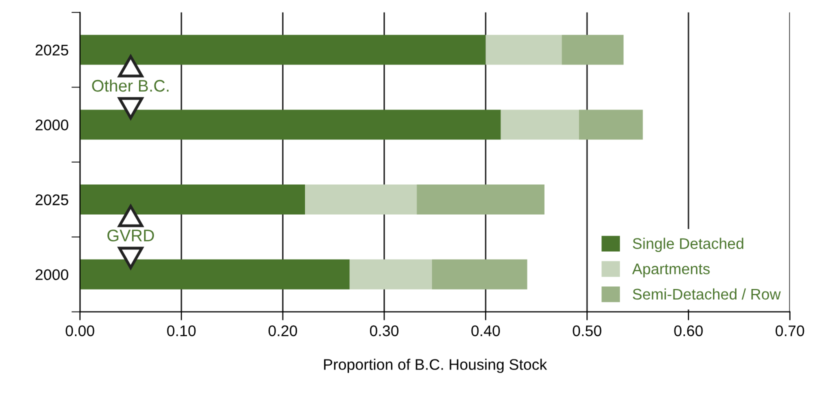 The image size is (816, 413). Describe the element at coordinates (485, 330) in the screenshot. I see `x-tick-label: 0.40` at that location.